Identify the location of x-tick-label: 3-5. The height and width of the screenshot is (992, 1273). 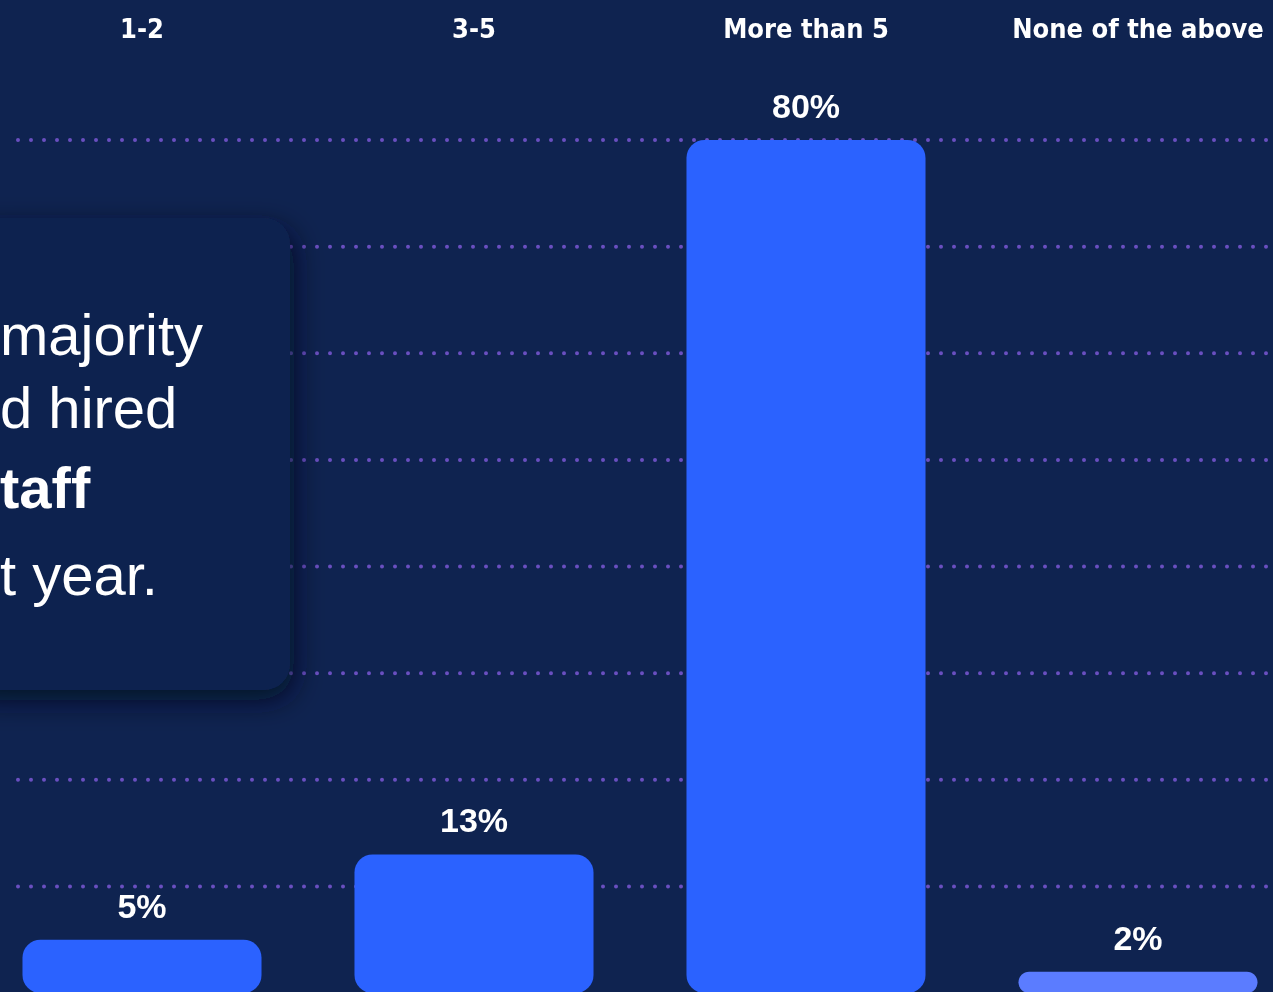
(474, 28).